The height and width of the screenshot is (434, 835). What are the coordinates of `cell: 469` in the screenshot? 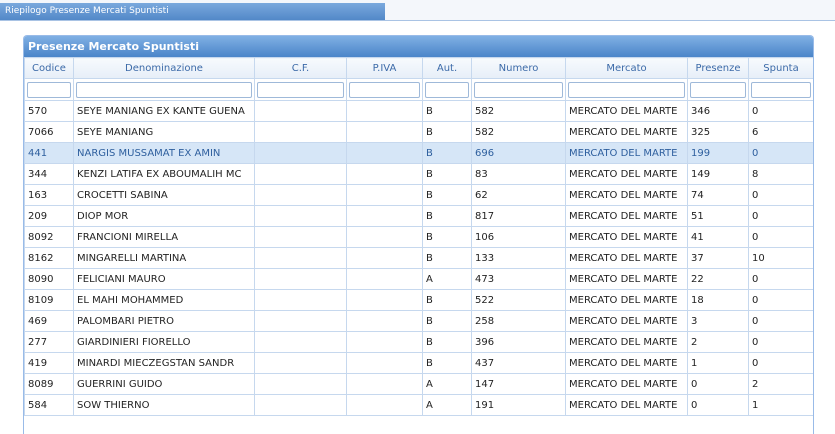 It's located at (49, 321).